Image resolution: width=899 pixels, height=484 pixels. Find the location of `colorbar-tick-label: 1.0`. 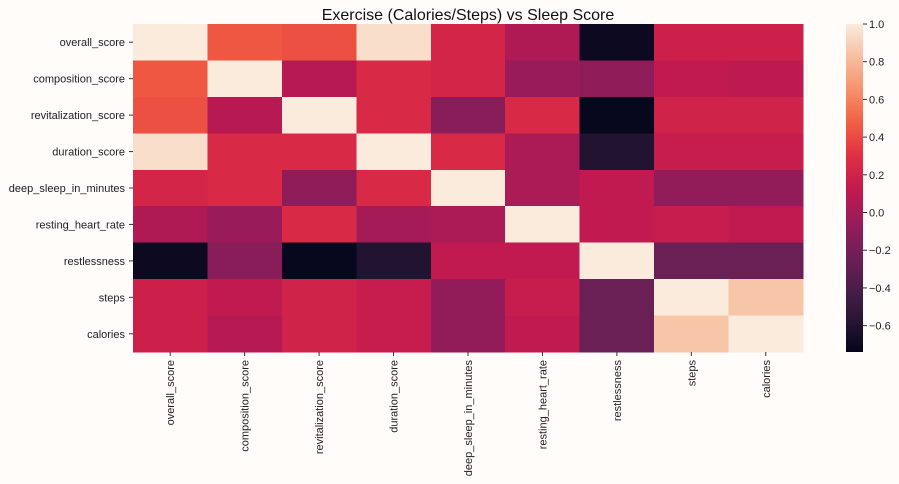

colorbar-tick-label: 1.0 is located at coordinates (876, 25).